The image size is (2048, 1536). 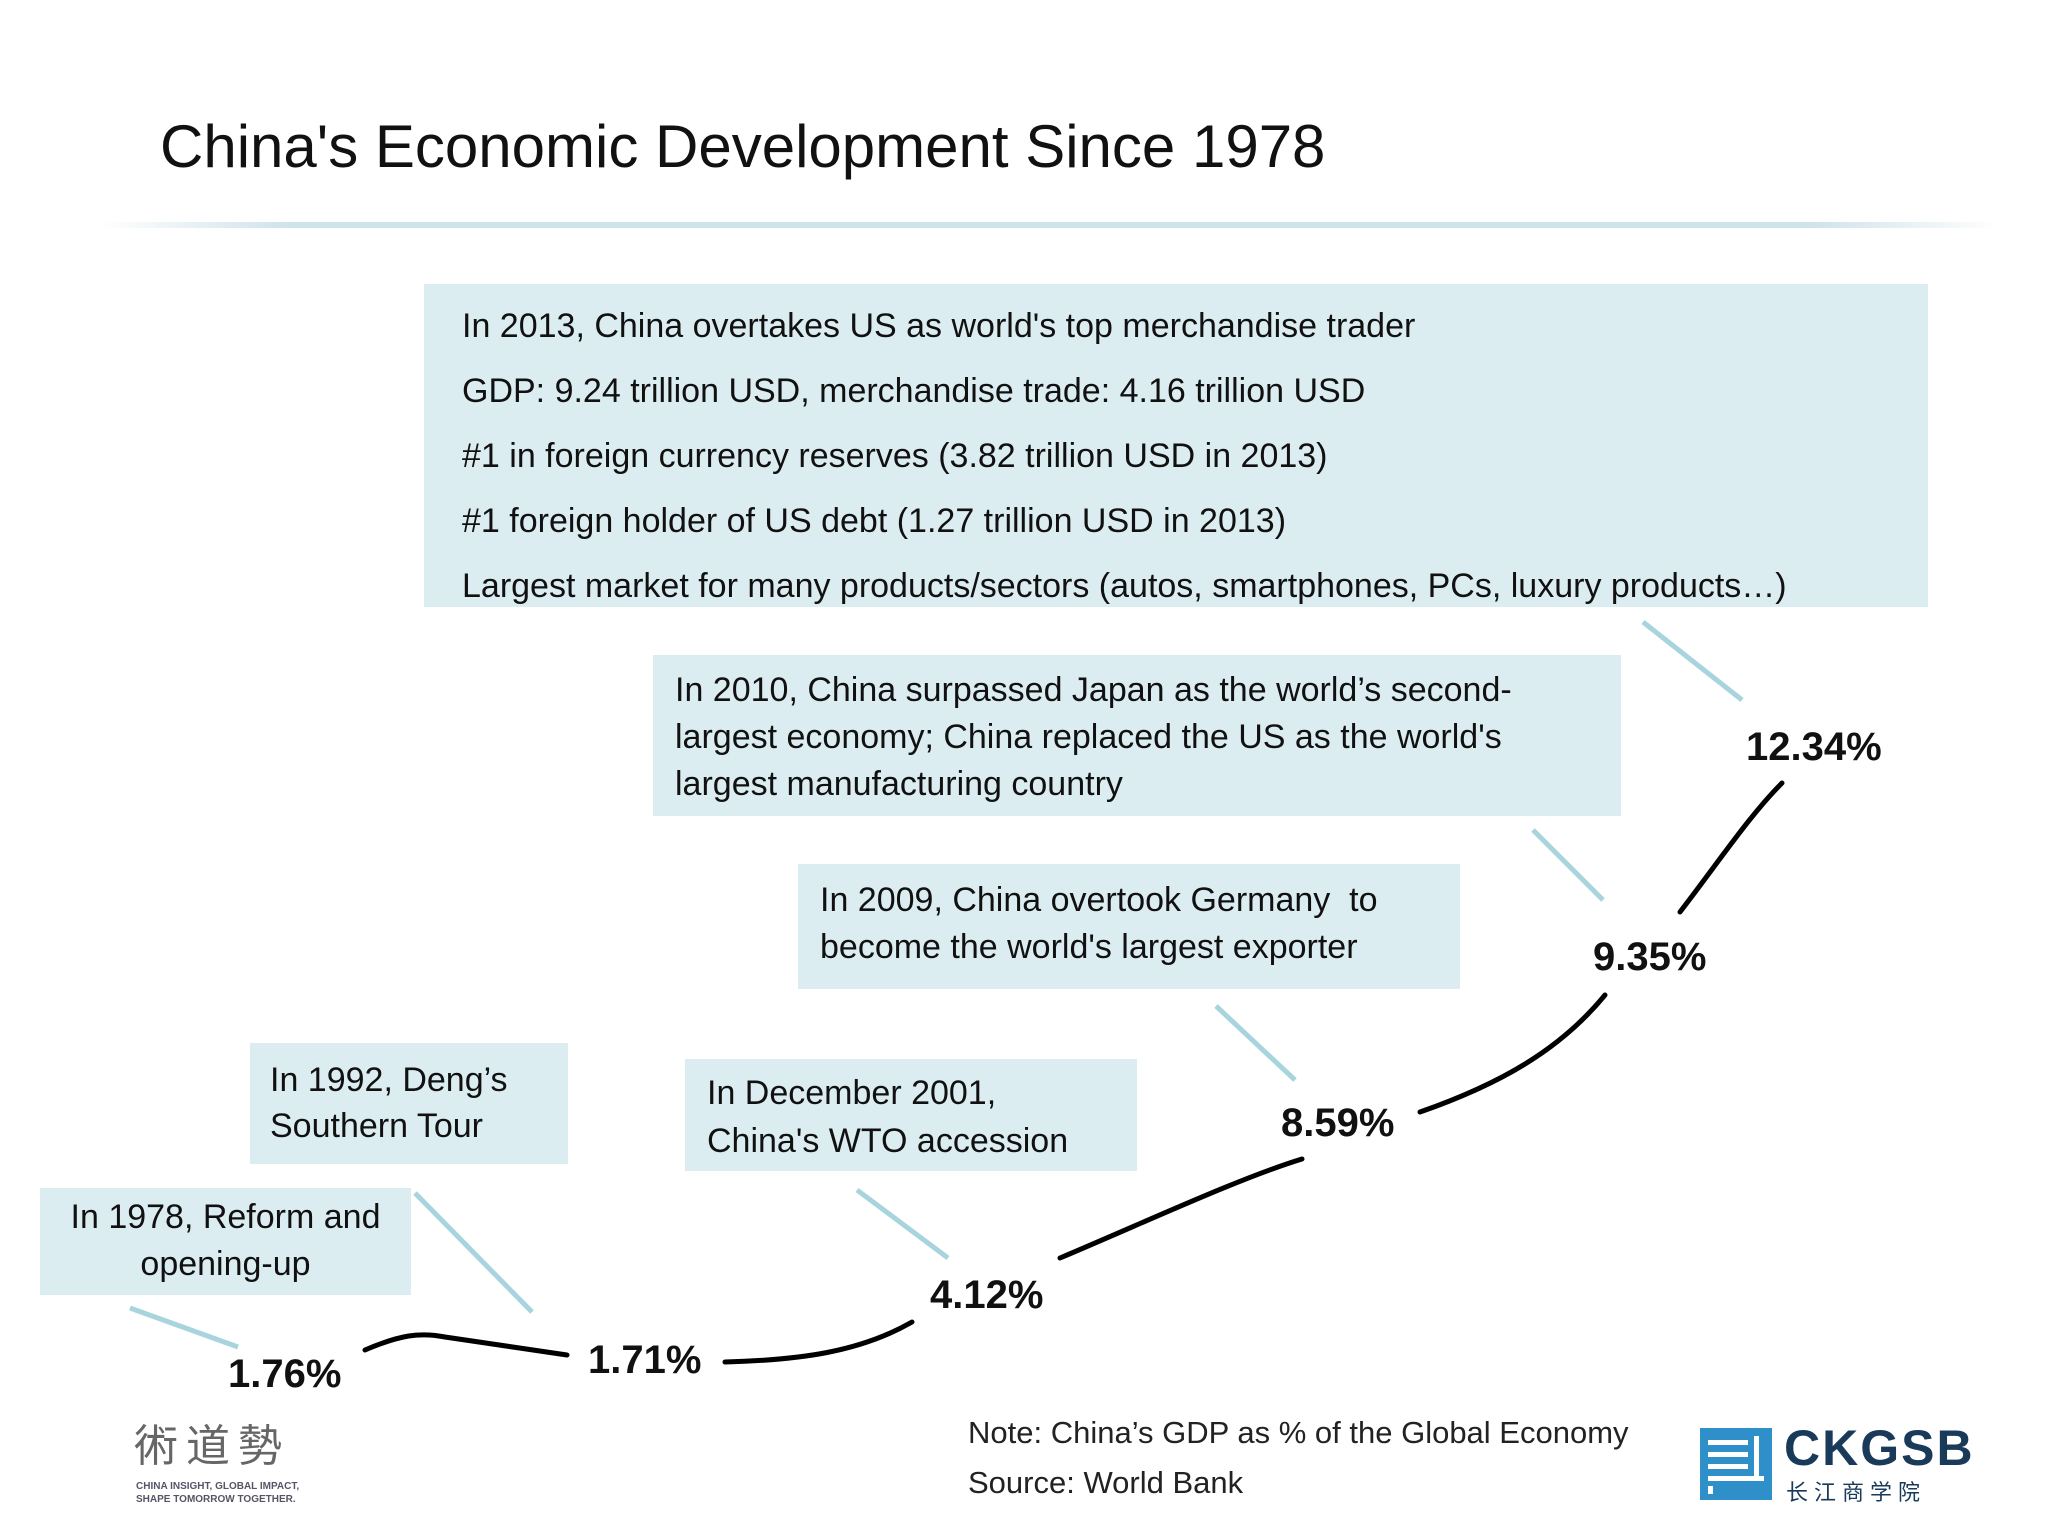 I want to click on callout-2001-line-1: In December 2001,, so click(x=852, y=1093).